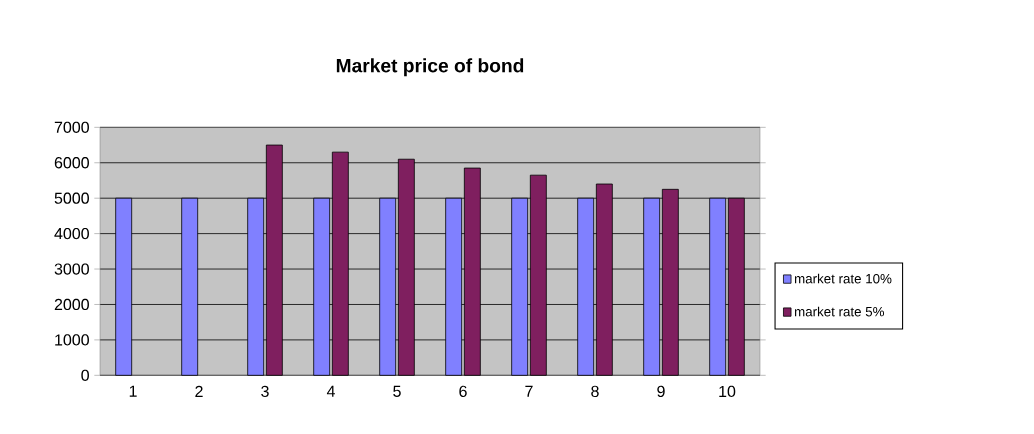 This screenshot has width=1034, height=434. Describe the element at coordinates (71, 269) in the screenshot. I see `y-tick-label: 3000` at that location.